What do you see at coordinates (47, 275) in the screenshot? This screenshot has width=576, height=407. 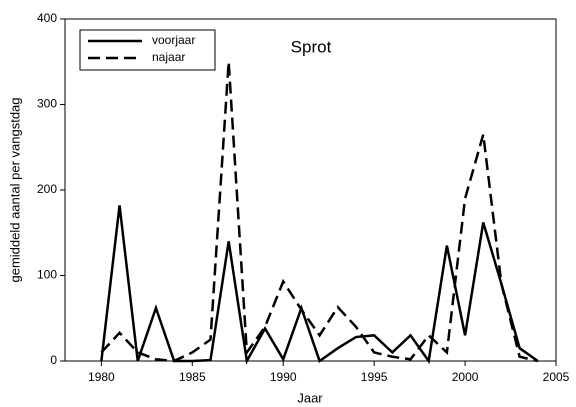 I see `y-tick-label: 100` at bounding box center [47, 275].